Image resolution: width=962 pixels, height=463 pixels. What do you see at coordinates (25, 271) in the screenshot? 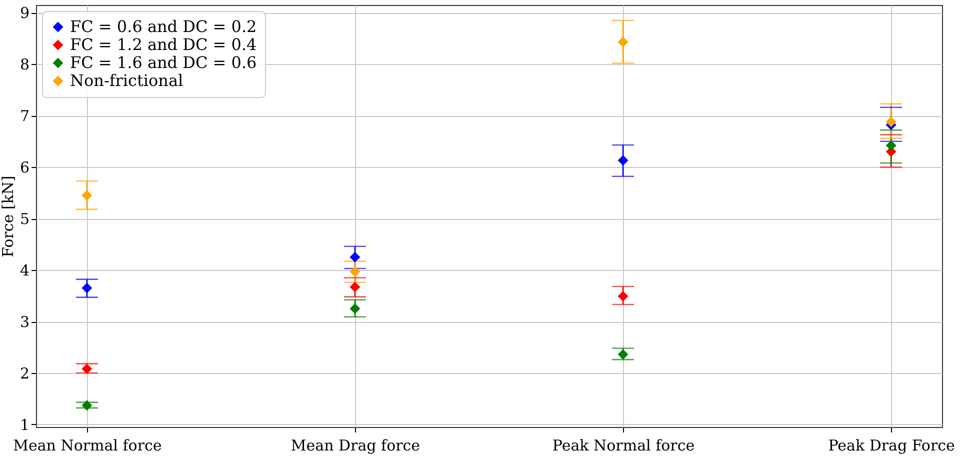
I see `y-tick-label: 4` at bounding box center [25, 271].